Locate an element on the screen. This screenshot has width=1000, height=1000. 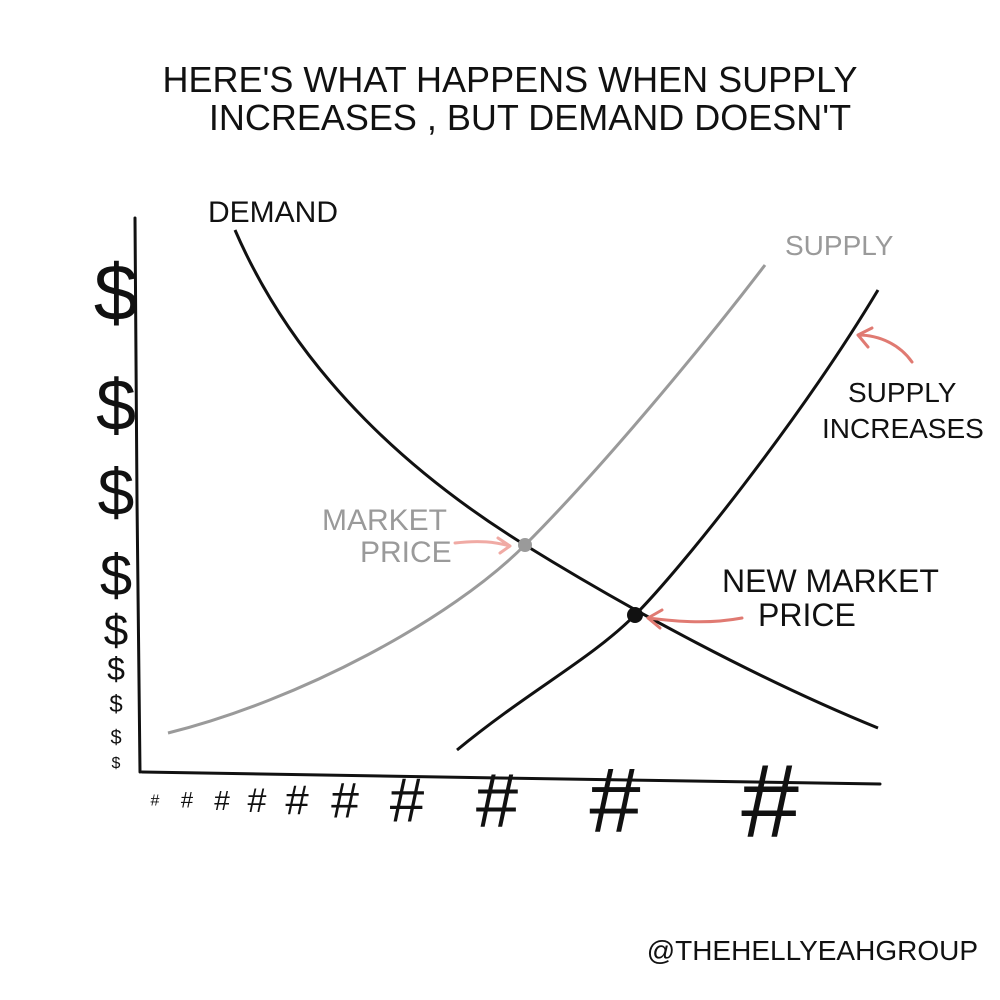
supply-label: SUPPLY is located at coordinates (839, 245).